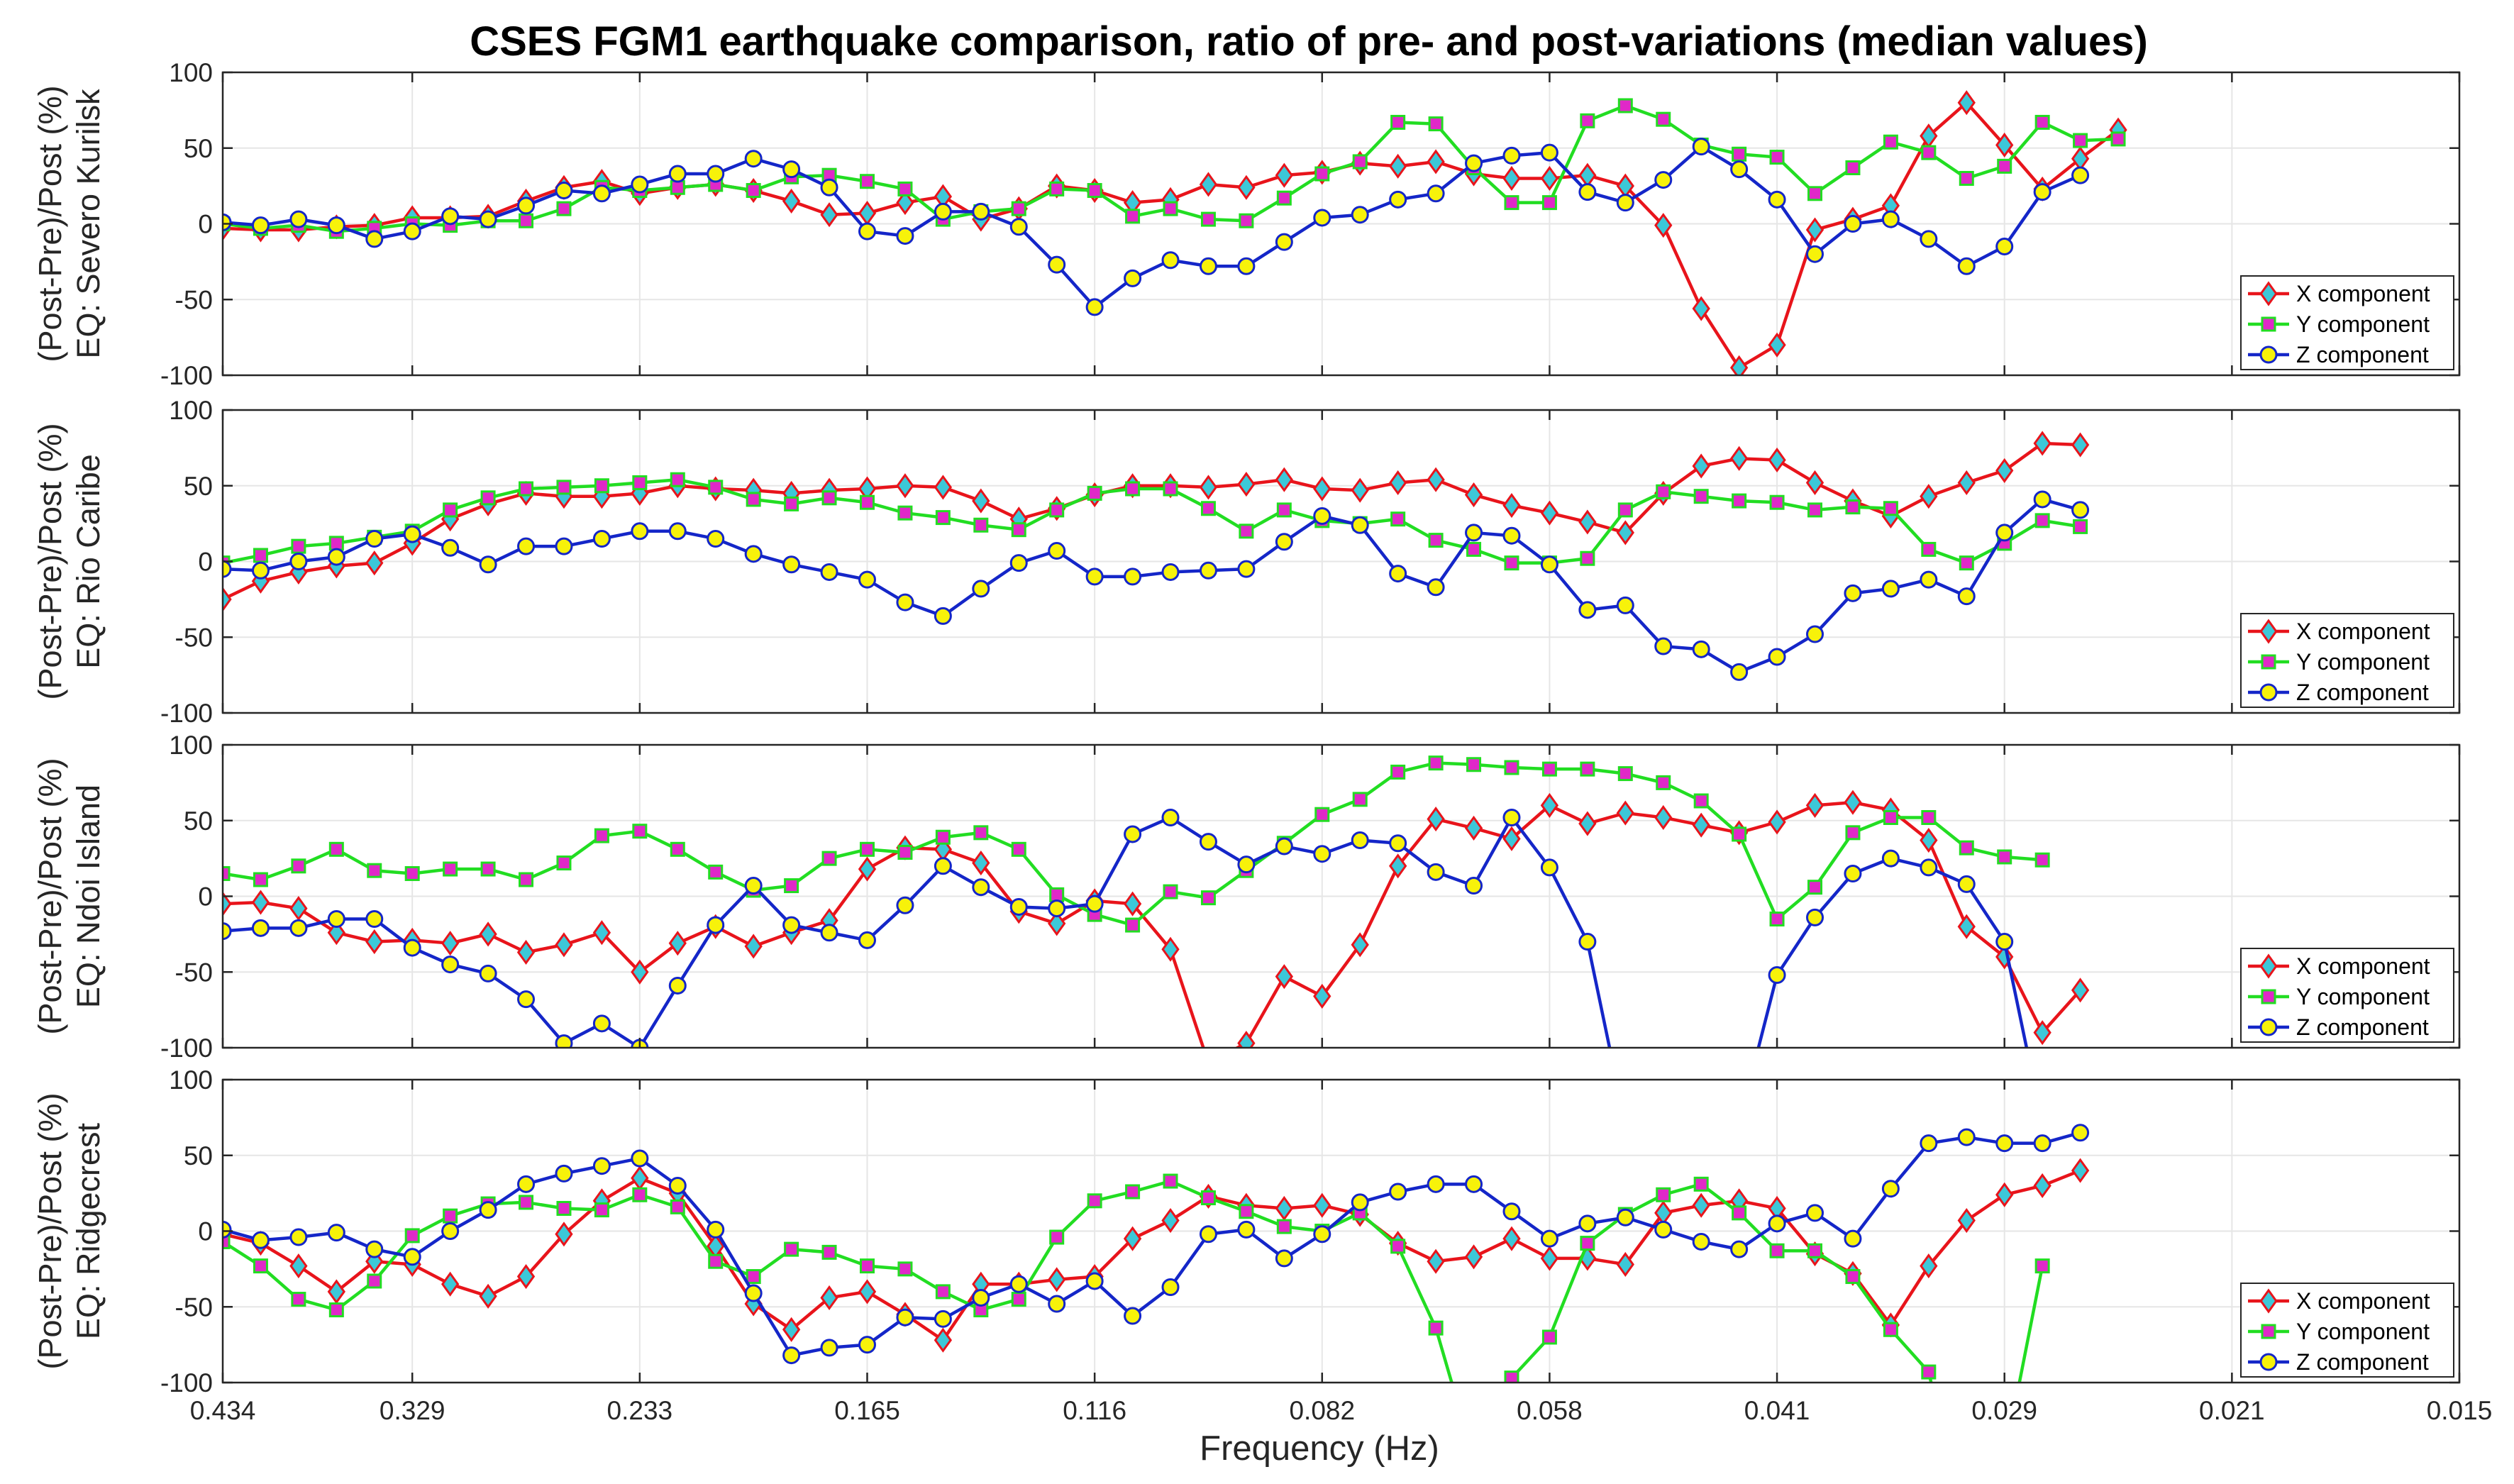 Image resolution: width=2514 pixels, height=1484 pixels. What do you see at coordinates (88, 896) in the screenshot?
I see `y-axis-label-event: EQ: Ndoi Island` at bounding box center [88, 896].